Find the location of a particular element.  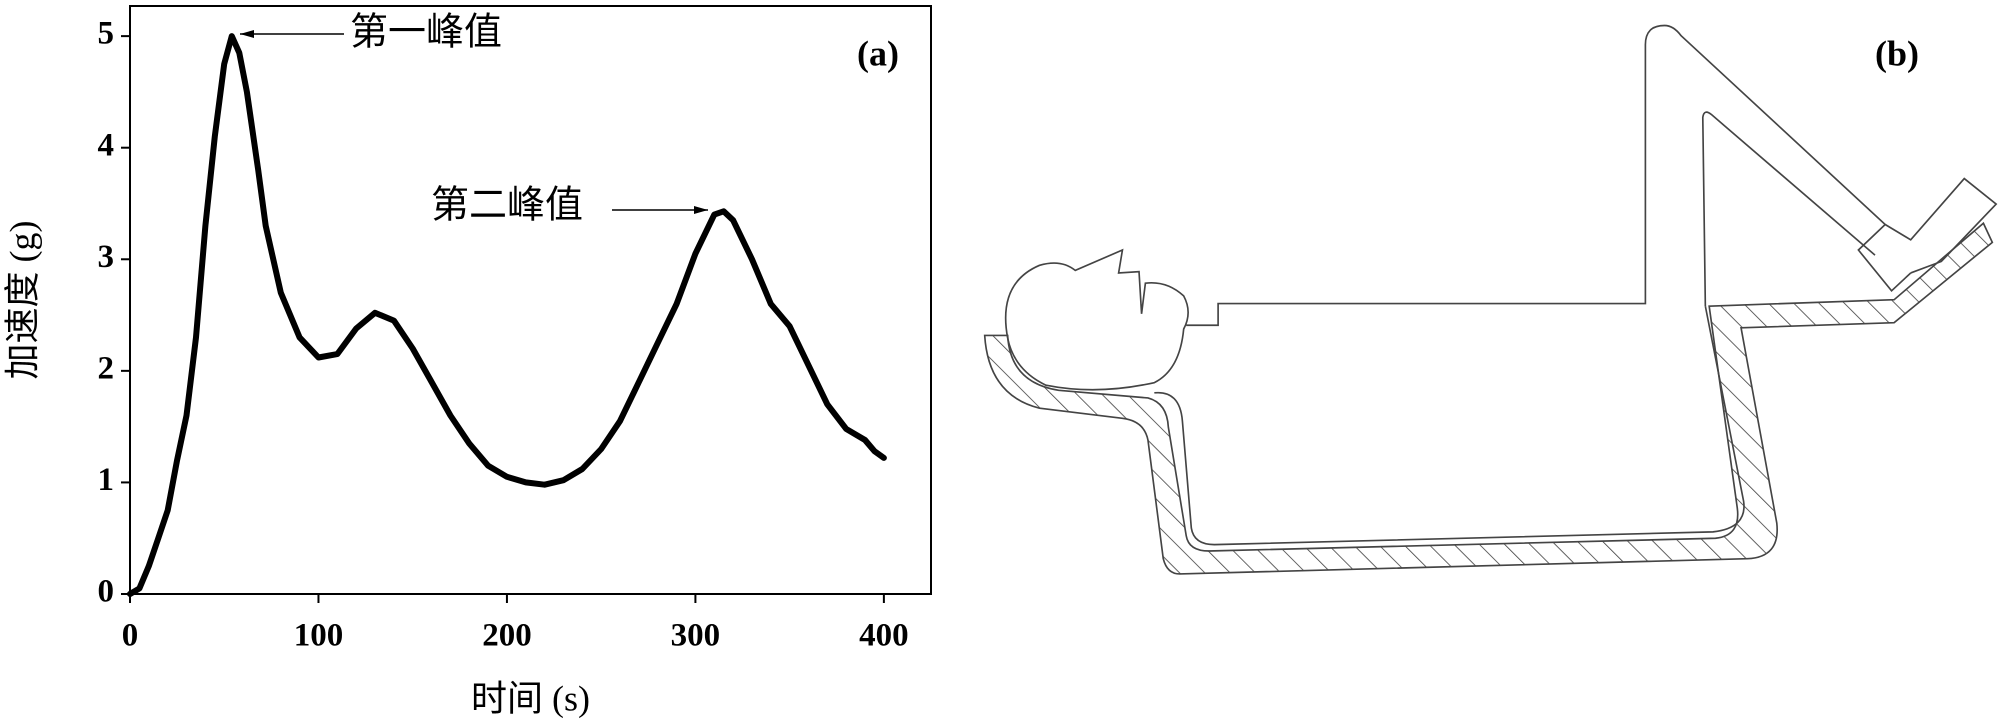

inner-wall is located at coordinates (1788, 209).